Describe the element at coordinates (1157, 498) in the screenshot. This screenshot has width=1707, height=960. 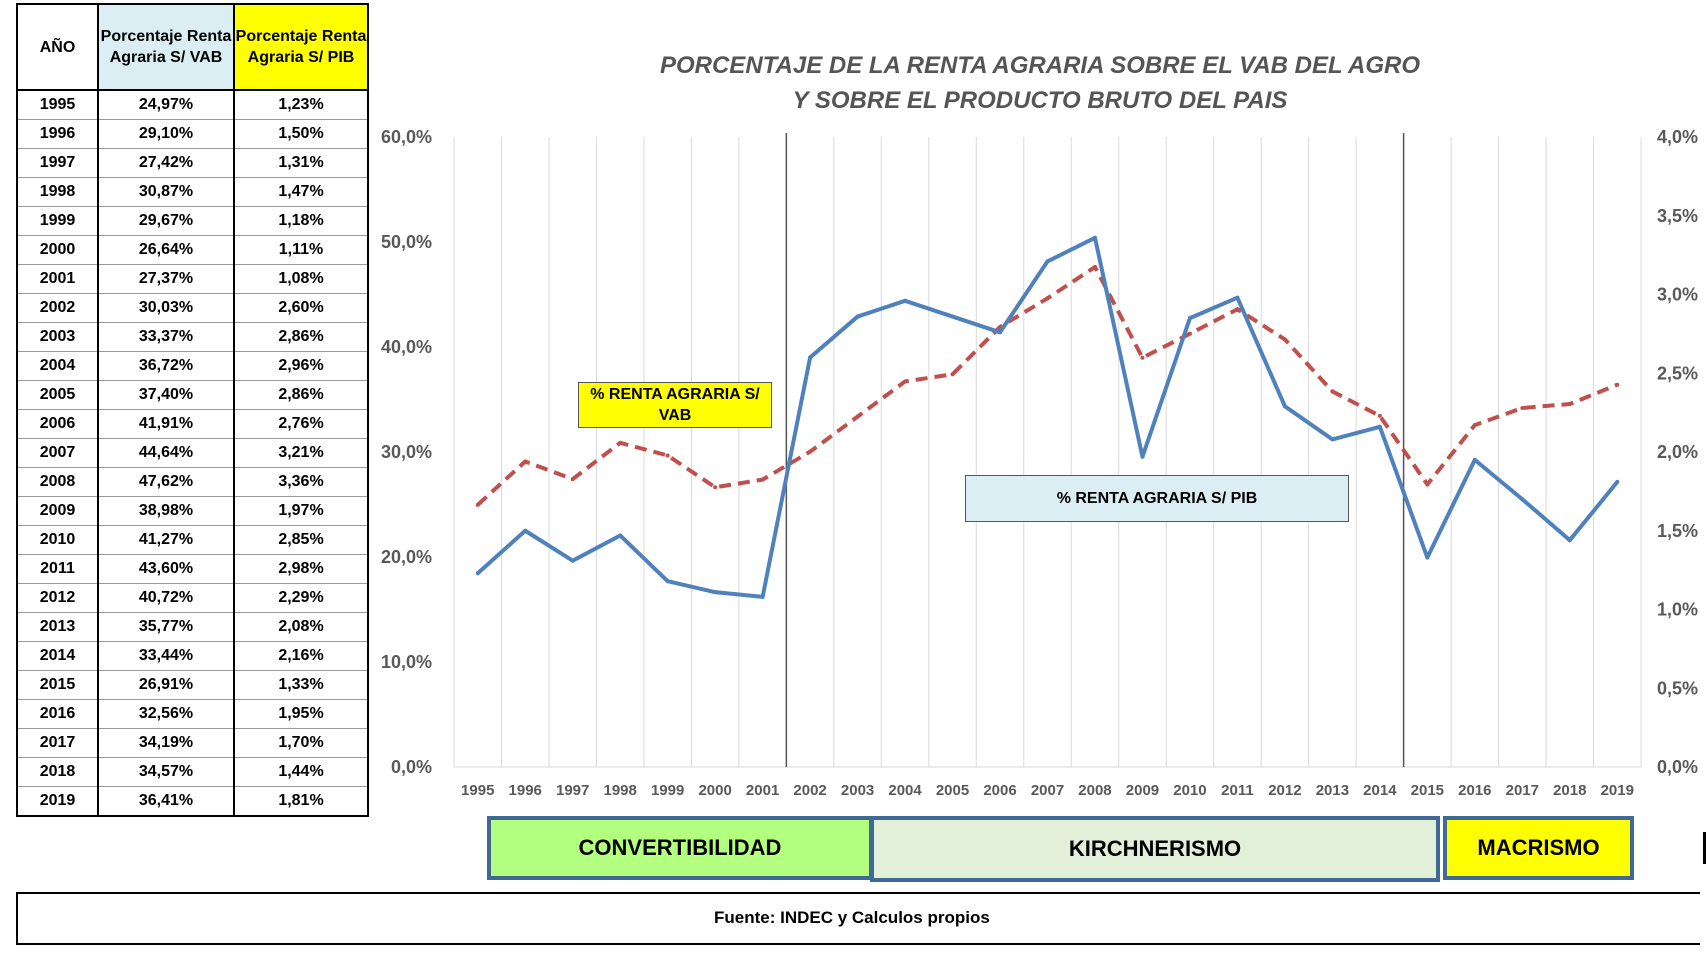
I see `series-label-pib: % RENTA AGRARIA S/ PIB` at that location.